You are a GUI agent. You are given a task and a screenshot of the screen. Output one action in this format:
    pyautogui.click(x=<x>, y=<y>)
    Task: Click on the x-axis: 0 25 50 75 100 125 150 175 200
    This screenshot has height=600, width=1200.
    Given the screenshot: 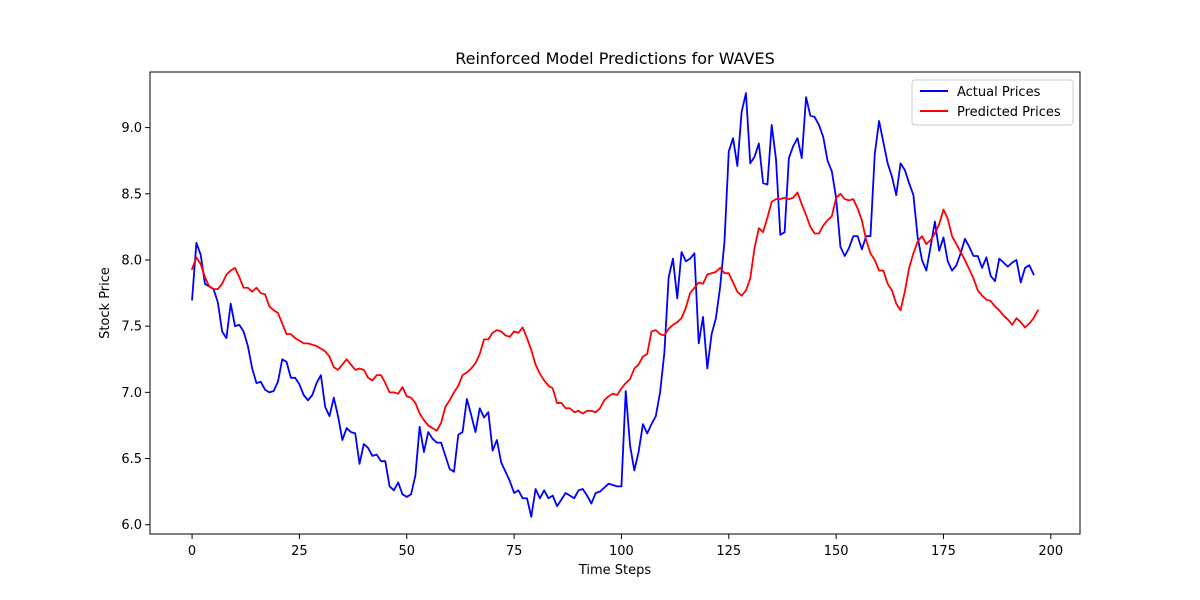 What is the action you would take?
    pyautogui.click(x=625, y=546)
    